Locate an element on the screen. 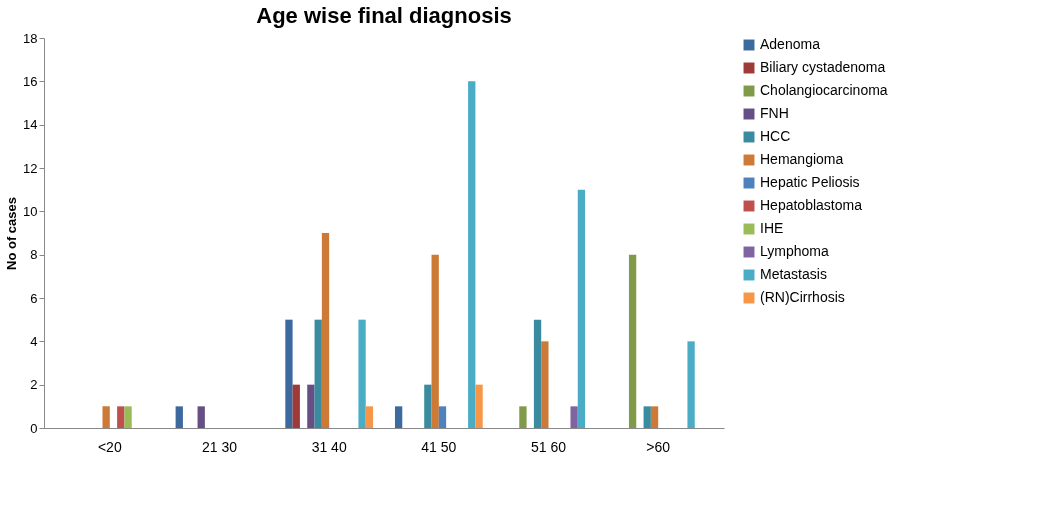  legend-label: HCC is located at coordinates (775, 136).